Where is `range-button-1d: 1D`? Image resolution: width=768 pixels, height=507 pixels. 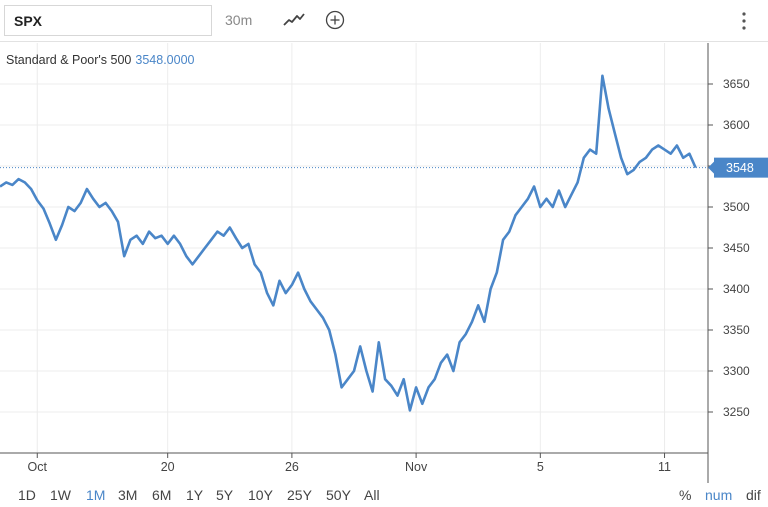
range-button-1d: 1D is located at coordinates (27, 495).